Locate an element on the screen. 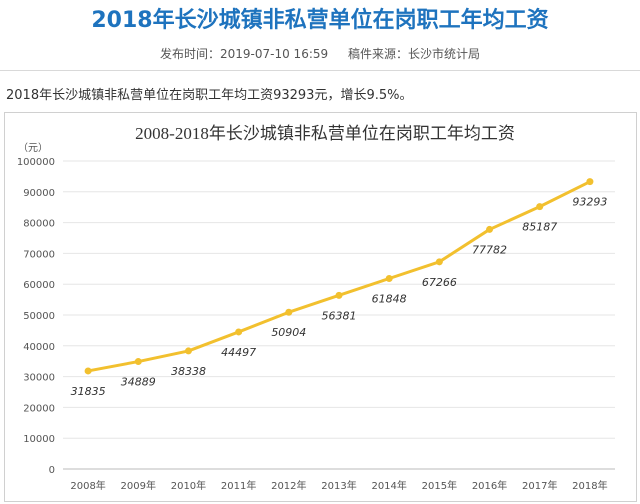 The width and height of the screenshot is (640, 504). y-tick-label: 20000 is located at coordinates (39, 408).